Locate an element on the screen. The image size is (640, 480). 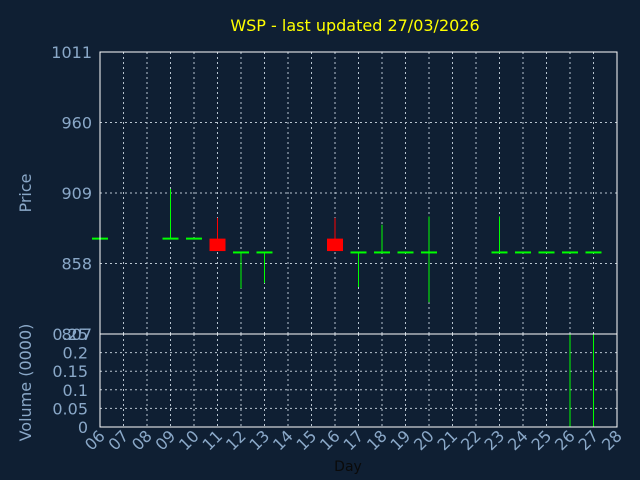
volume-tick-label: 0.2 is located at coordinates (75, 353).